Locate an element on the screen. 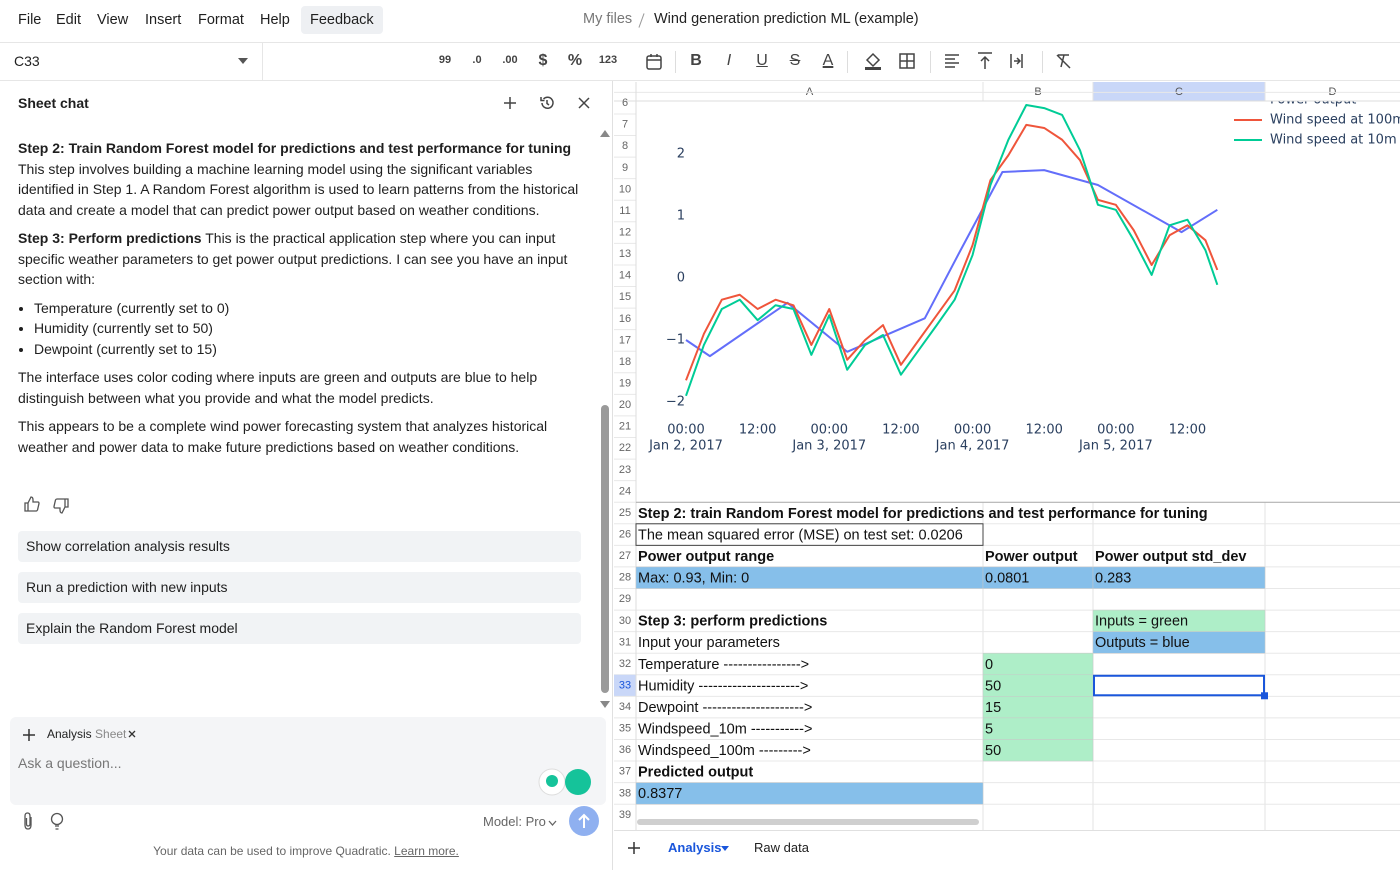 Image resolution: width=1400 pixels, height=871 pixels. row-number: 35 is located at coordinates (625, 729).